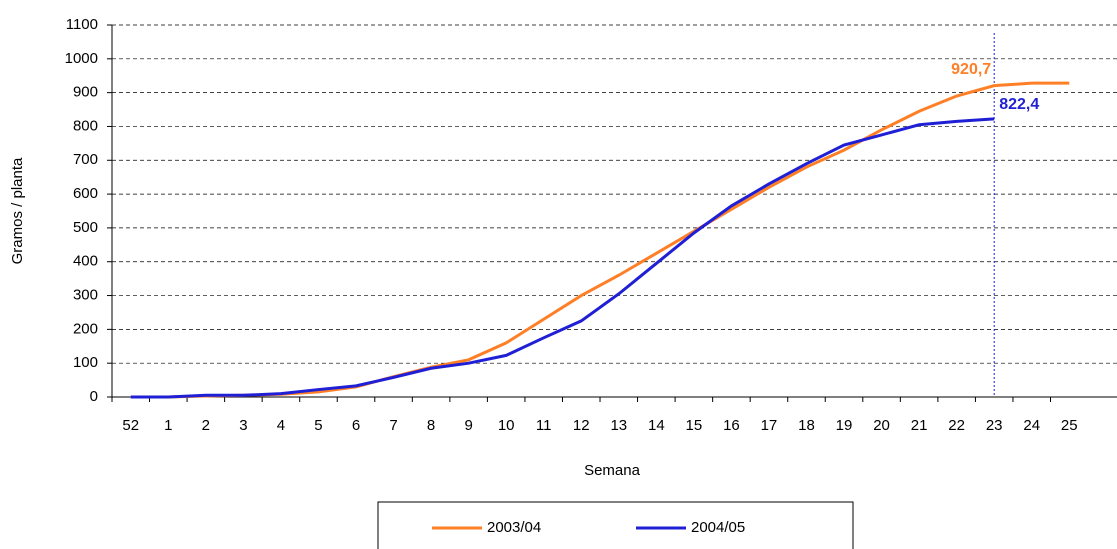 Image resolution: width=1117 pixels, height=549 pixels. What do you see at coordinates (17, 210) in the screenshot?
I see `y-axis-label: Gramos / planta` at bounding box center [17, 210].